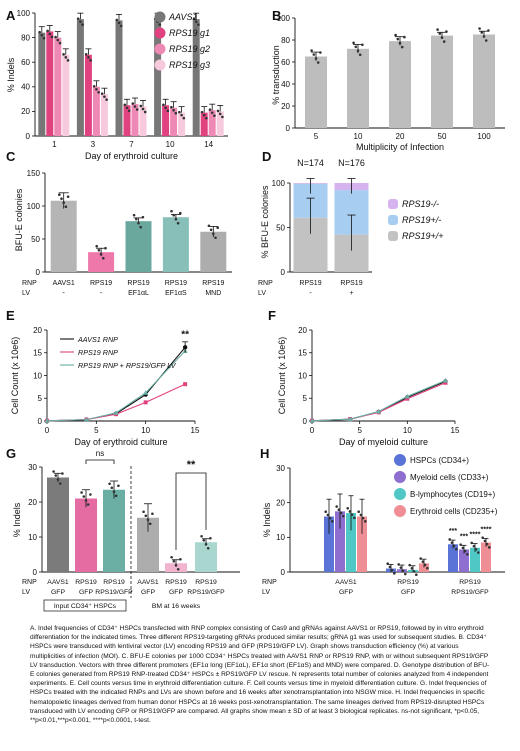 This screenshot has height=751, width=520. I want to click on a-y-tick-label-2: 40, so click(25, 87).